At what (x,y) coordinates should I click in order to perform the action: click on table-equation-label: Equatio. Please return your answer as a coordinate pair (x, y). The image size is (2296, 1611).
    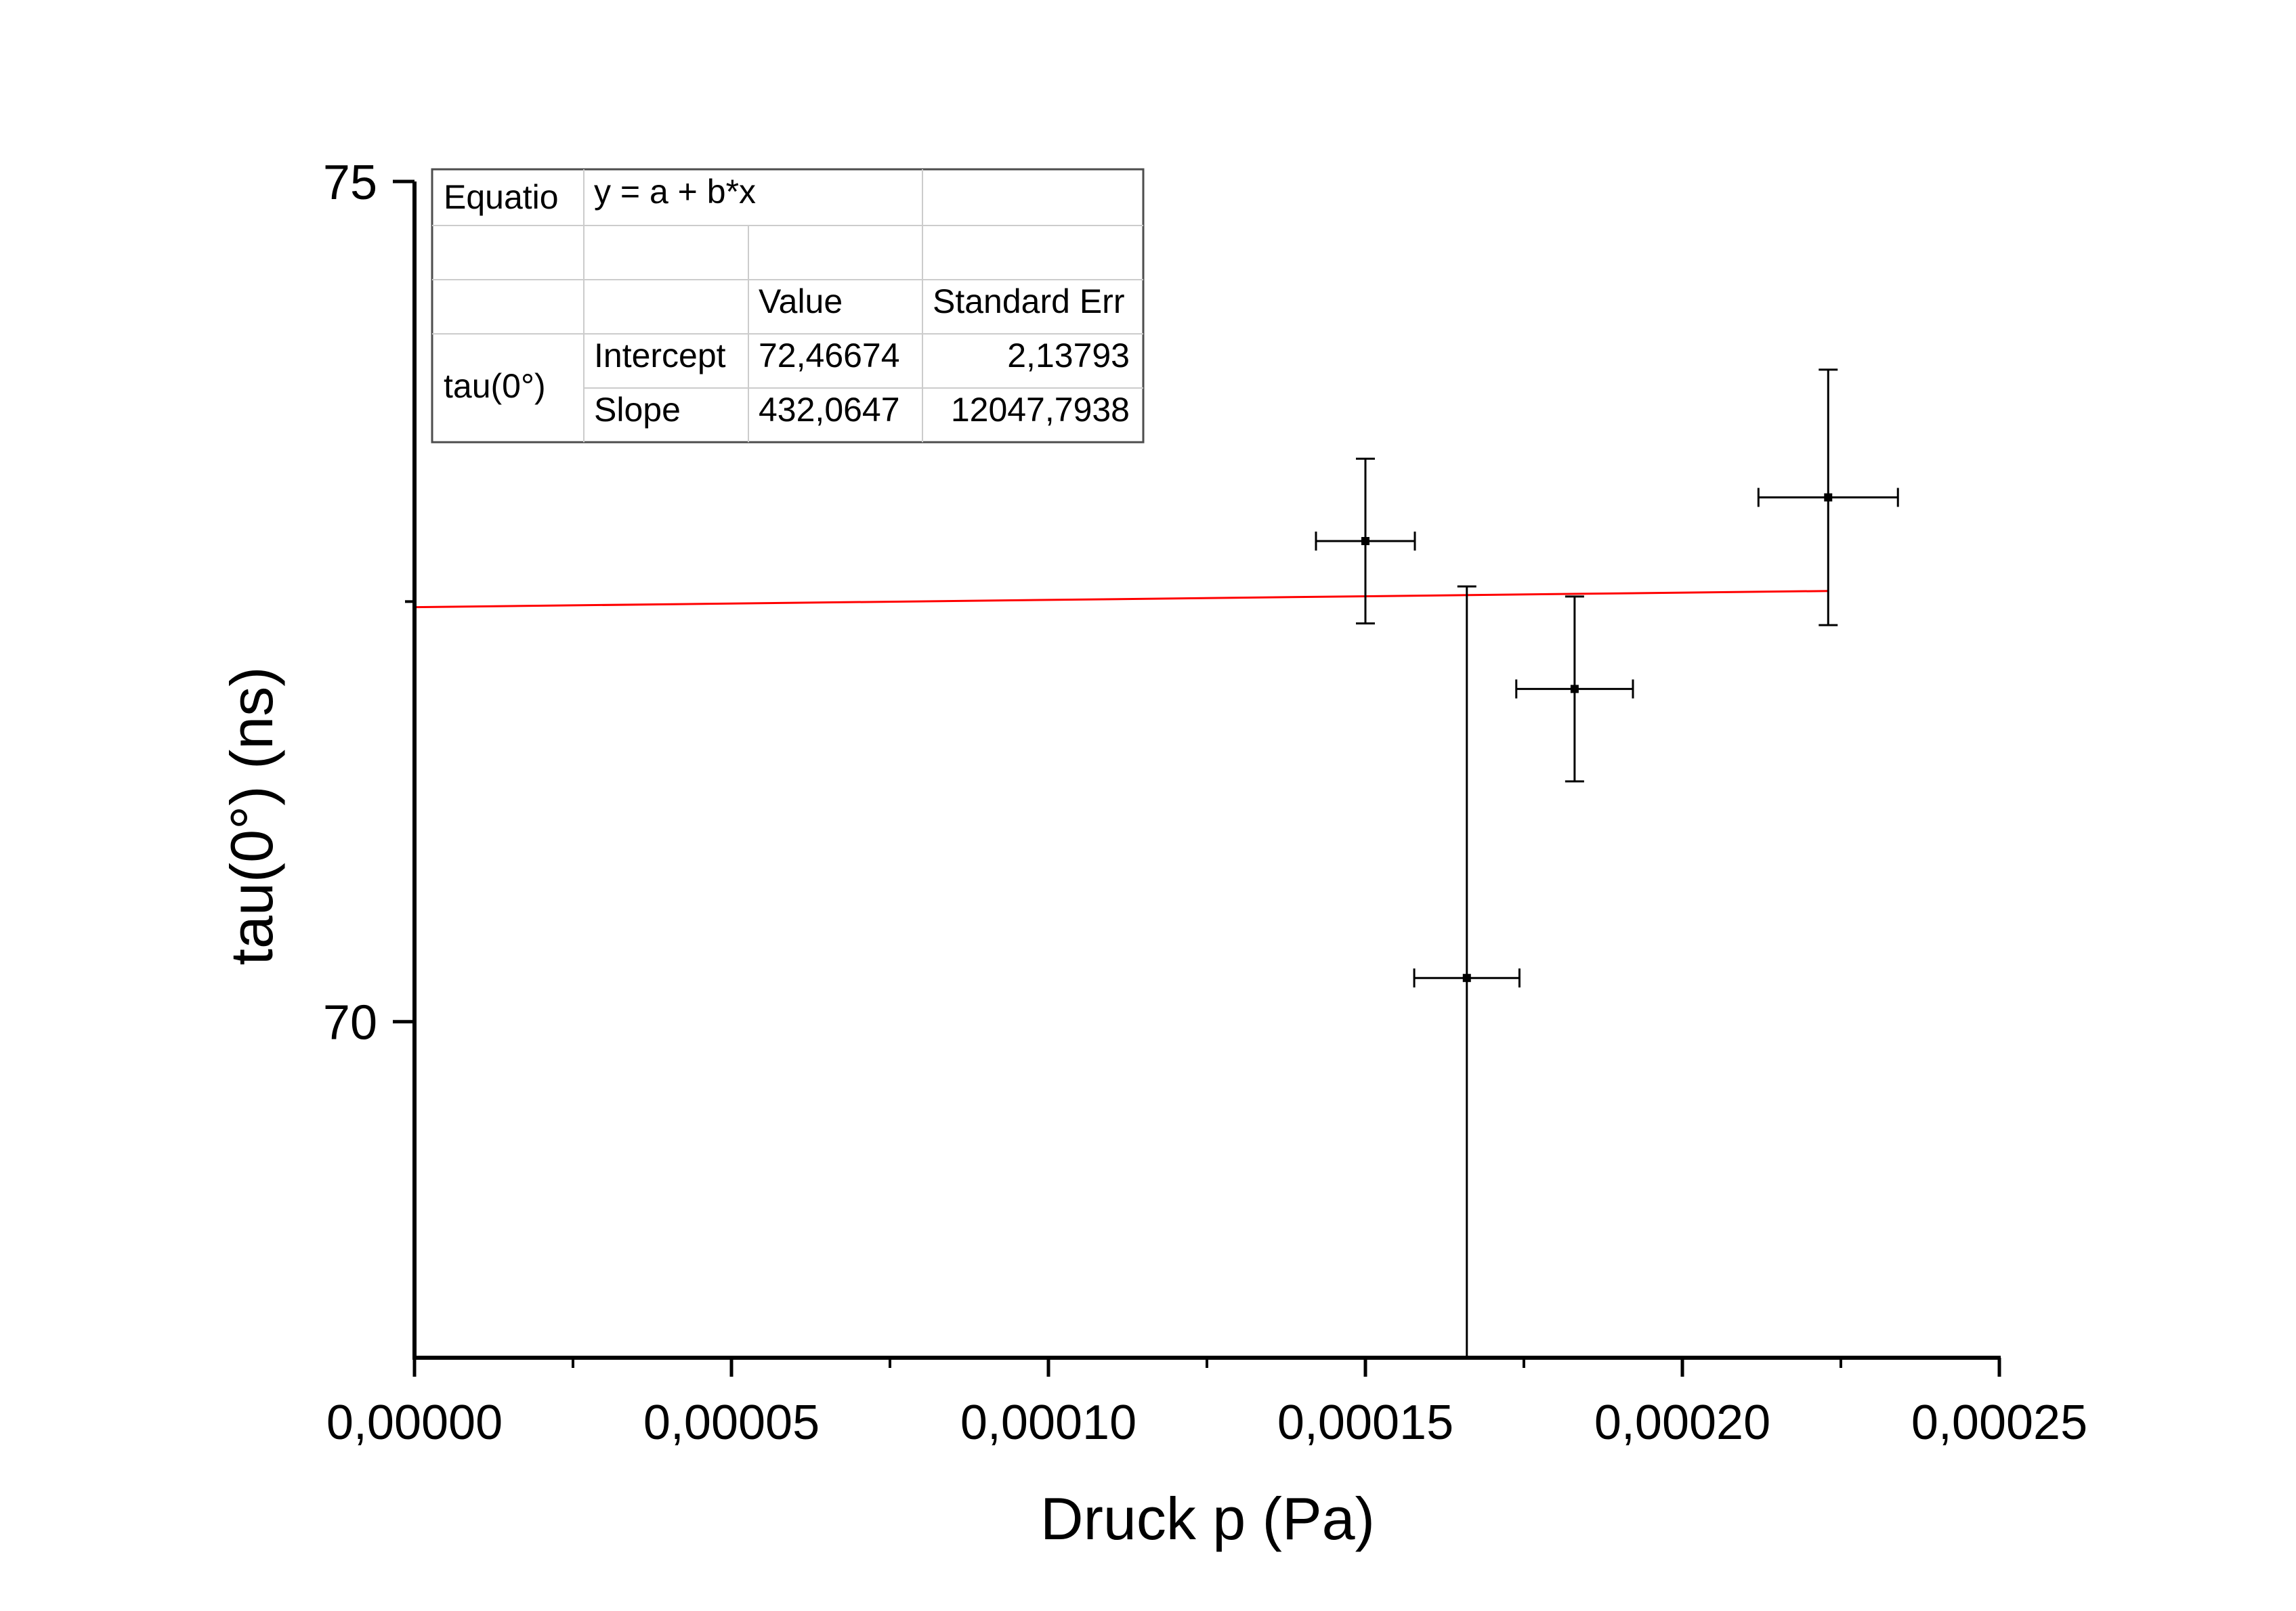
    Looking at the image, I should click on (501, 197).